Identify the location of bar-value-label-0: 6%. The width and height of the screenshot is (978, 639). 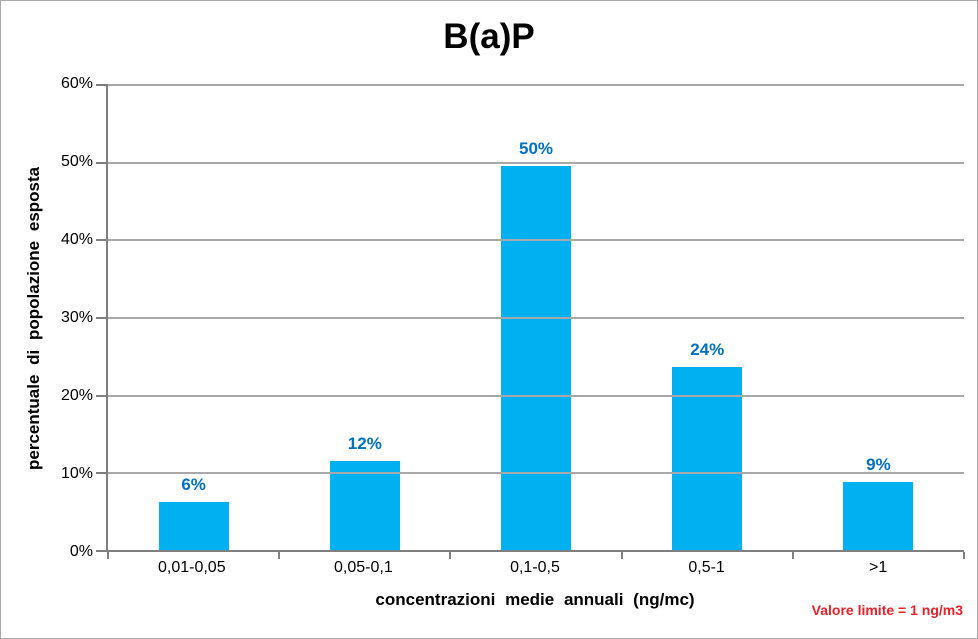
(193, 484).